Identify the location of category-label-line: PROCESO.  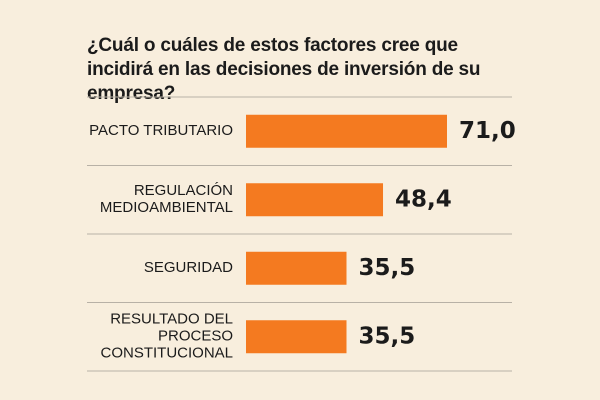
(195, 336).